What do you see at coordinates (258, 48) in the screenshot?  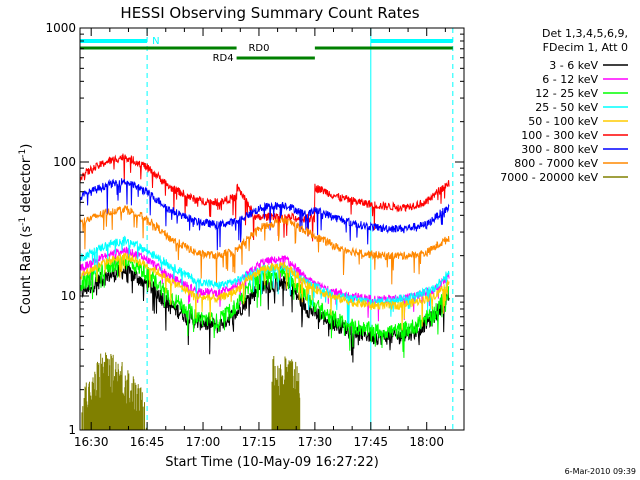 I see `rd0-label: RD0` at bounding box center [258, 48].